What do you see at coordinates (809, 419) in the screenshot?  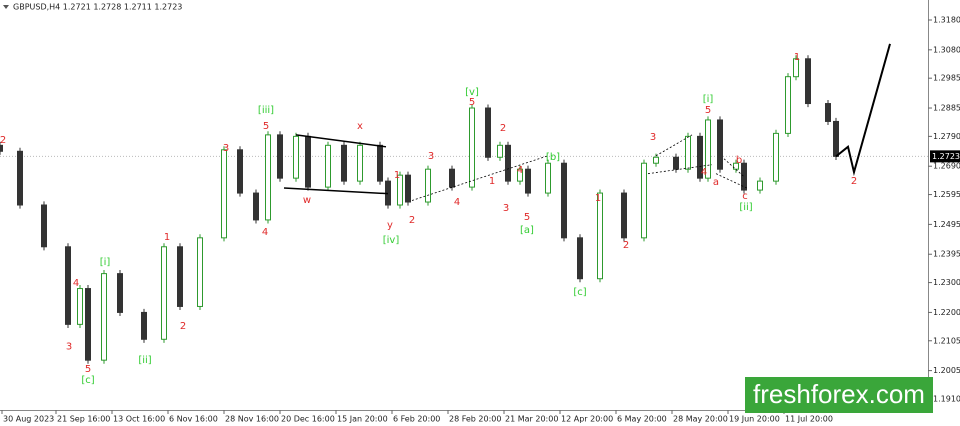 I see `x-tick-label: 11 Jul 20:00` at bounding box center [809, 419].